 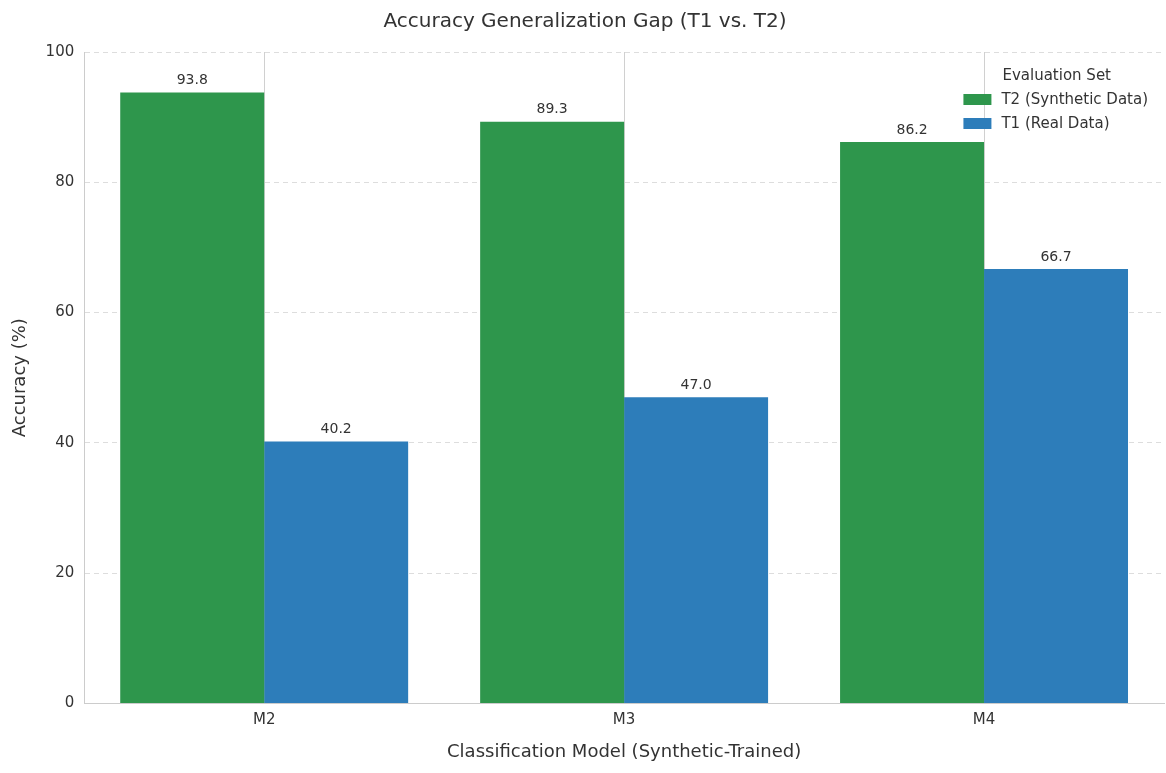 What do you see at coordinates (65, 572) in the screenshot?
I see `y-tick-label: 20` at bounding box center [65, 572].